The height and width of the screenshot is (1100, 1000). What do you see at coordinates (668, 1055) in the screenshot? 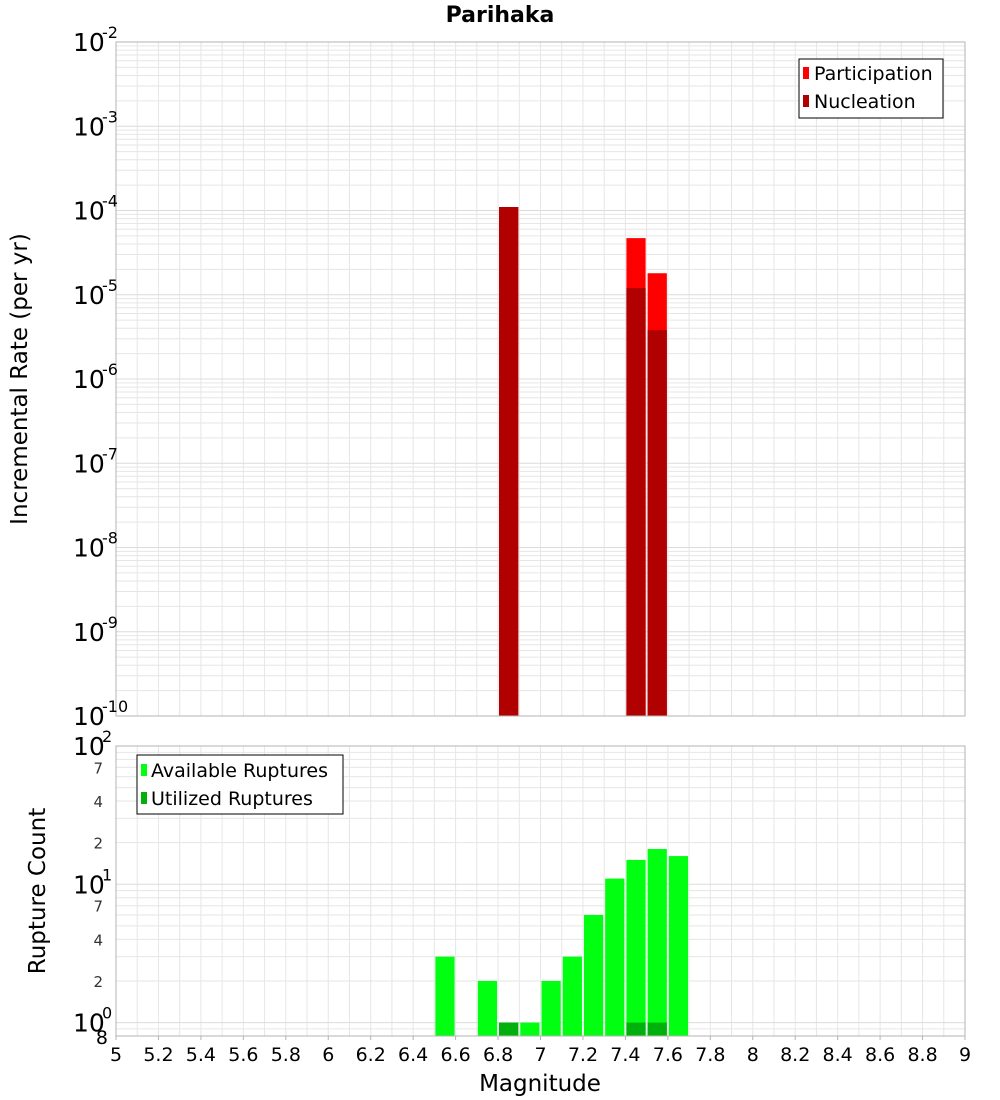
I see `x-tick-label: 7.6` at bounding box center [668, 1055].